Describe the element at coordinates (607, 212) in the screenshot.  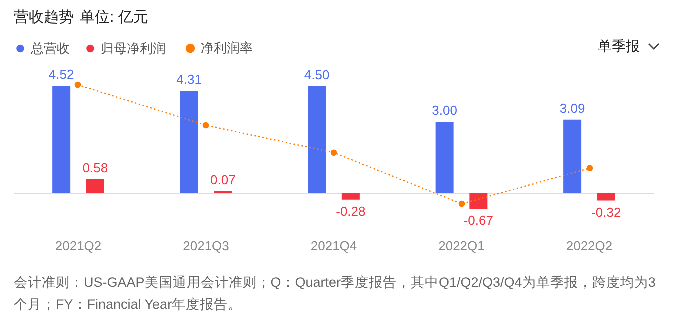
I see `data-label: -0.32` at that location.